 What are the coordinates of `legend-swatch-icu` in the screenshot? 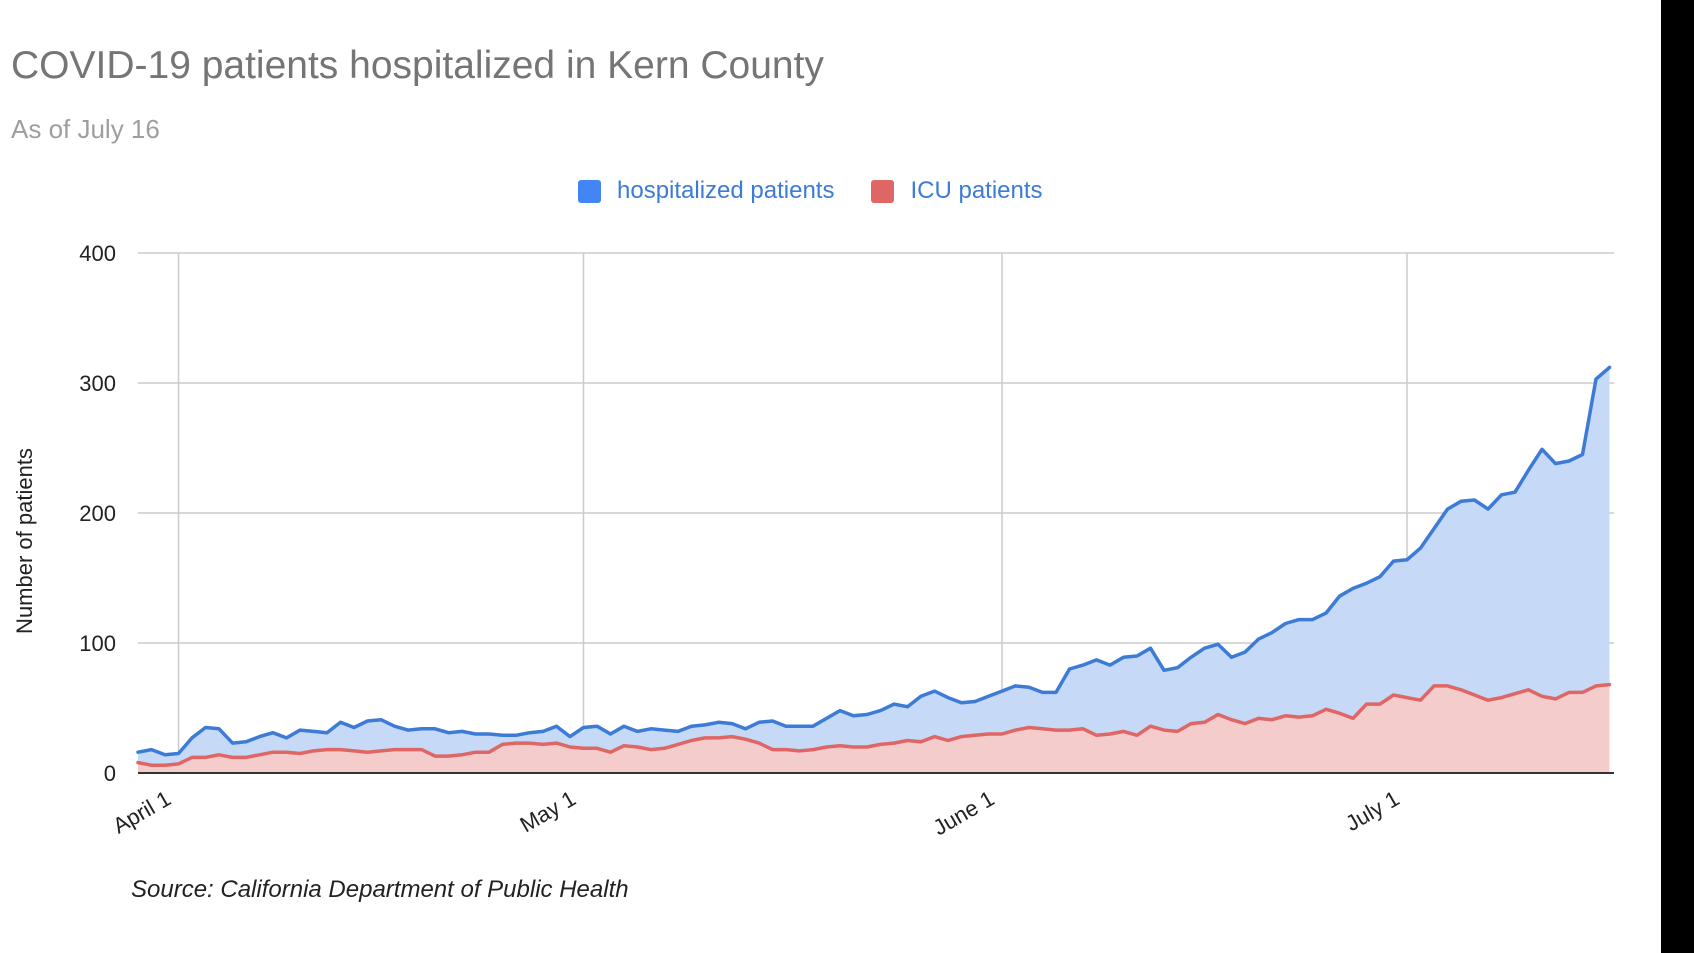 It's located at (883, 191).